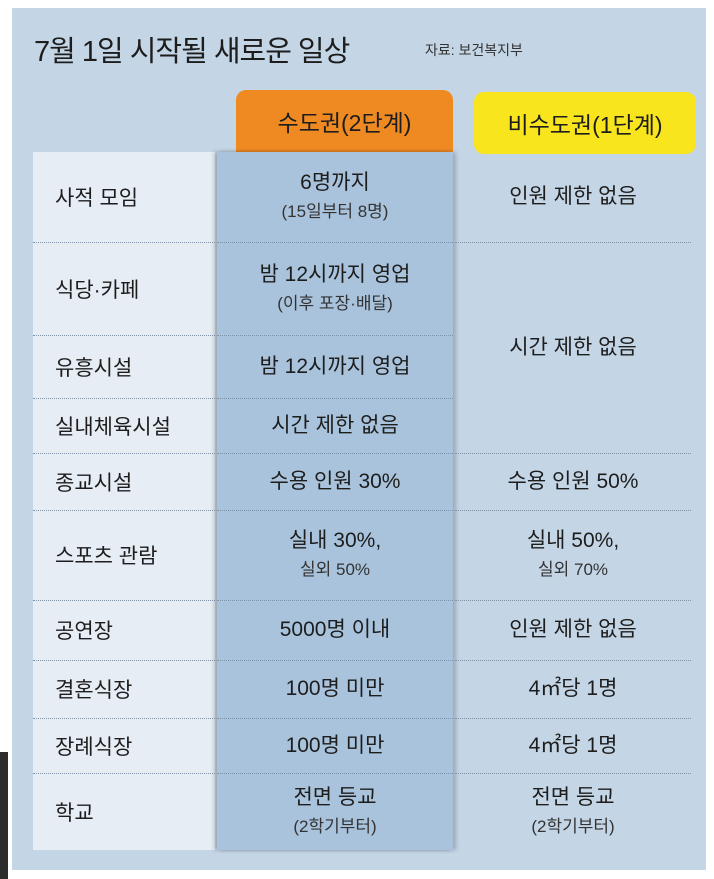  I want to click on row-label: 실내체육시설, so click(113, 427).